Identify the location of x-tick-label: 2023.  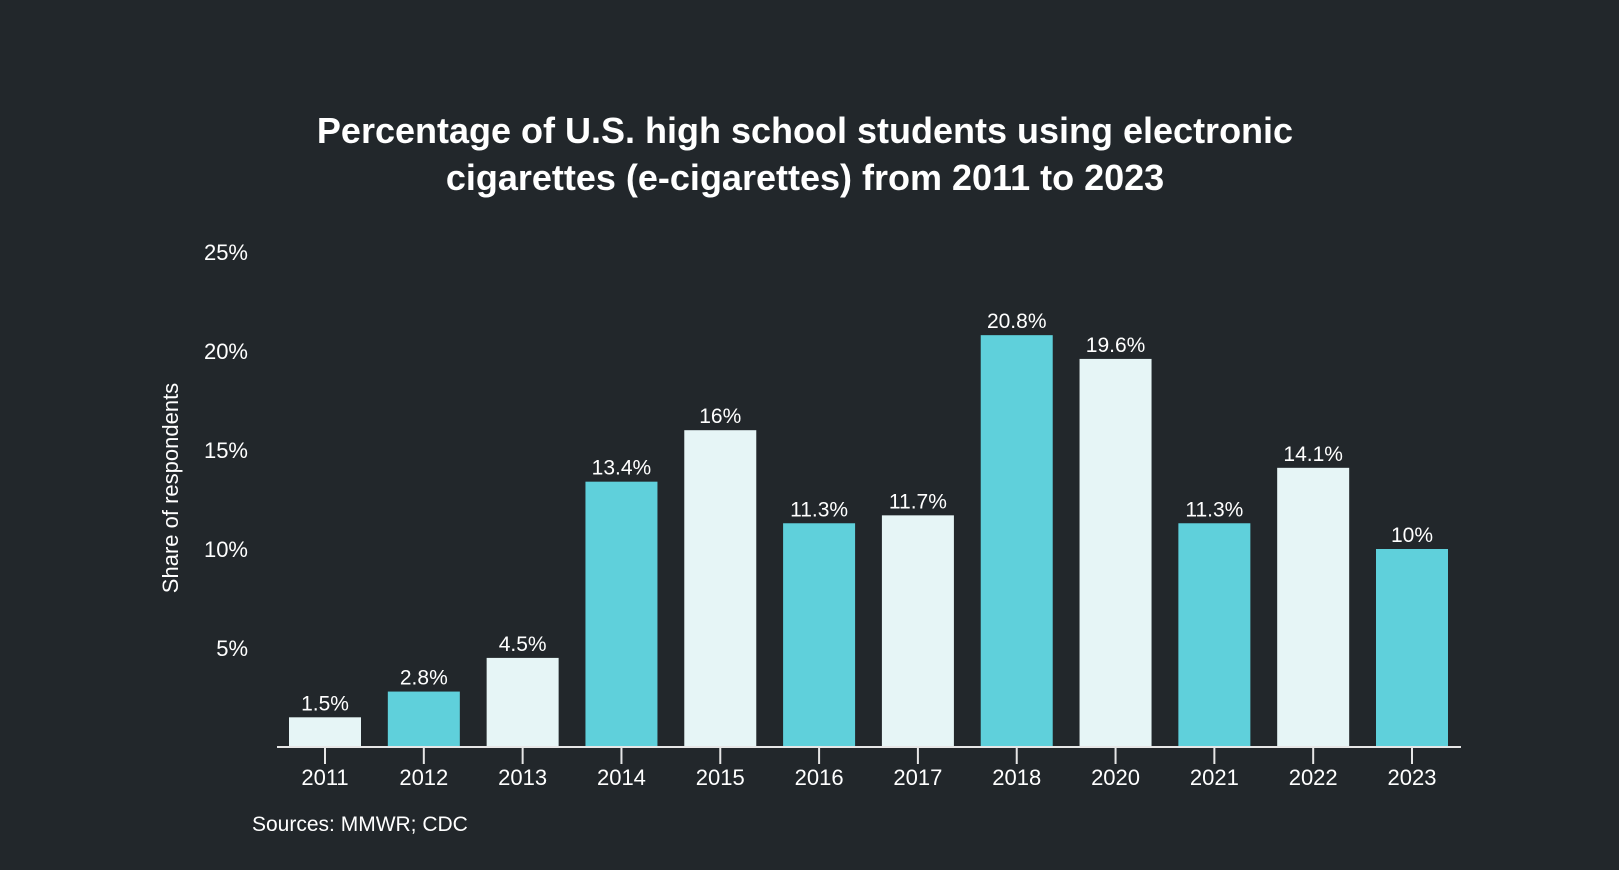
(1412, 777).